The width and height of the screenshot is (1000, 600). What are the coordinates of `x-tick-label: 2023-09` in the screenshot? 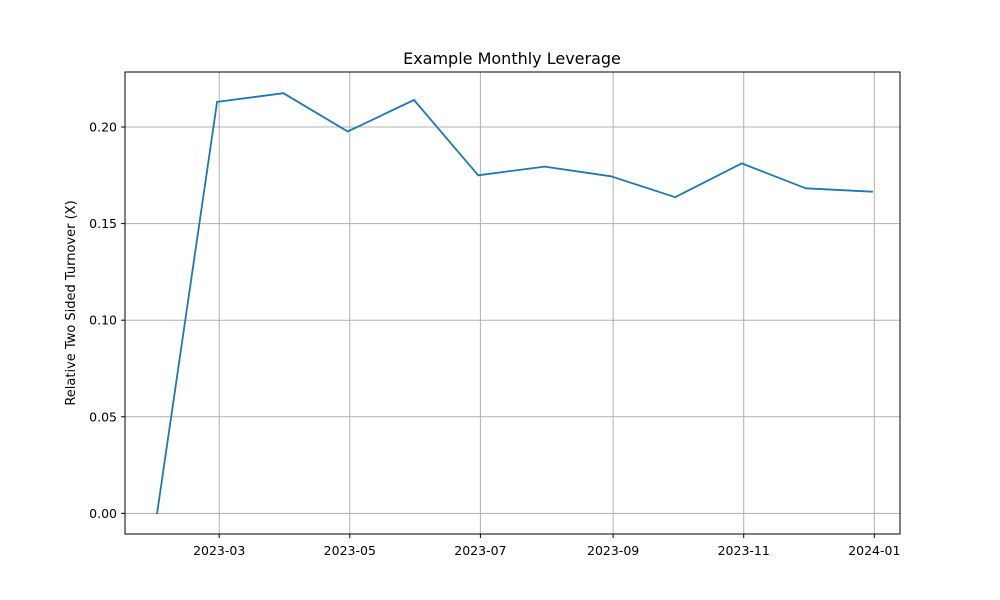 It's located at (613, 550).